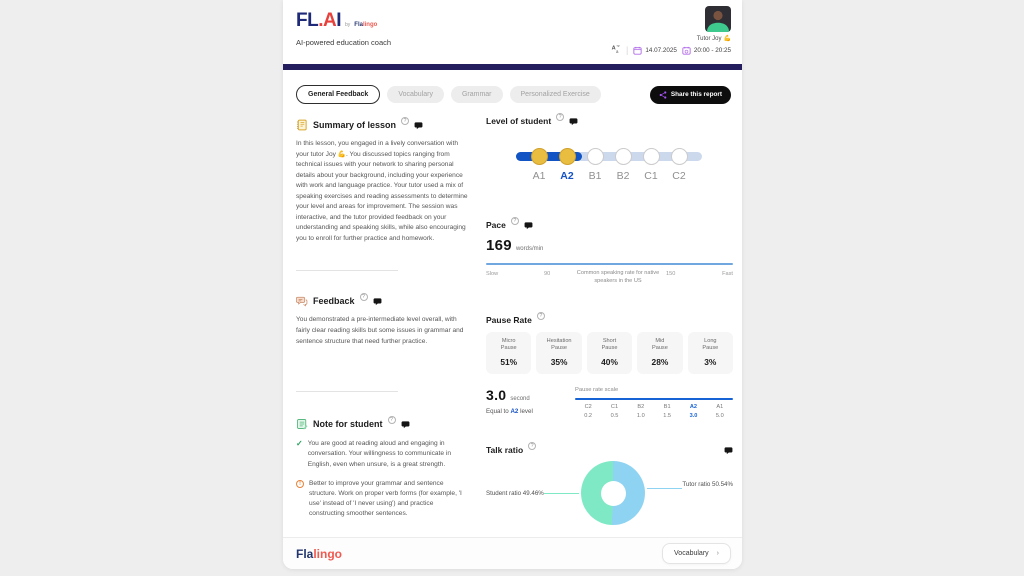 Image resolution: width=1024 pixels, height=576 pixels. Describe the element at coordinates (595, 156) in the screenshot. I see `level-dot-b1` at that location.